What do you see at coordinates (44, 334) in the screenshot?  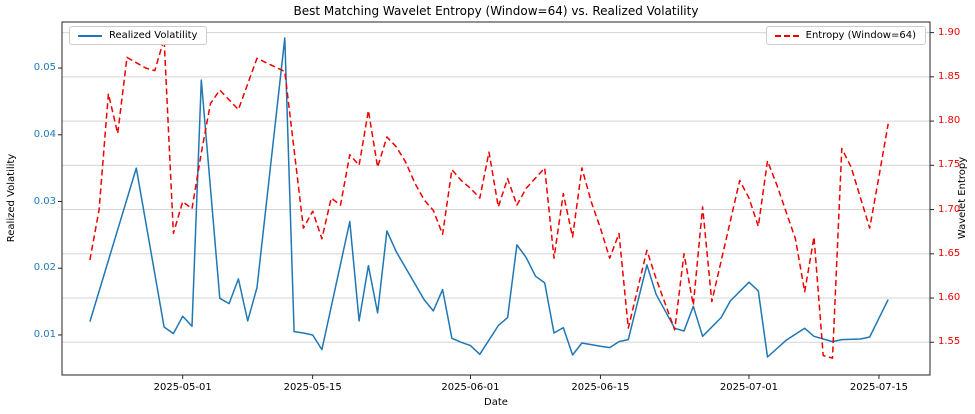 I see `y-tick-left: 0.01` at bounding box center [44, 334].